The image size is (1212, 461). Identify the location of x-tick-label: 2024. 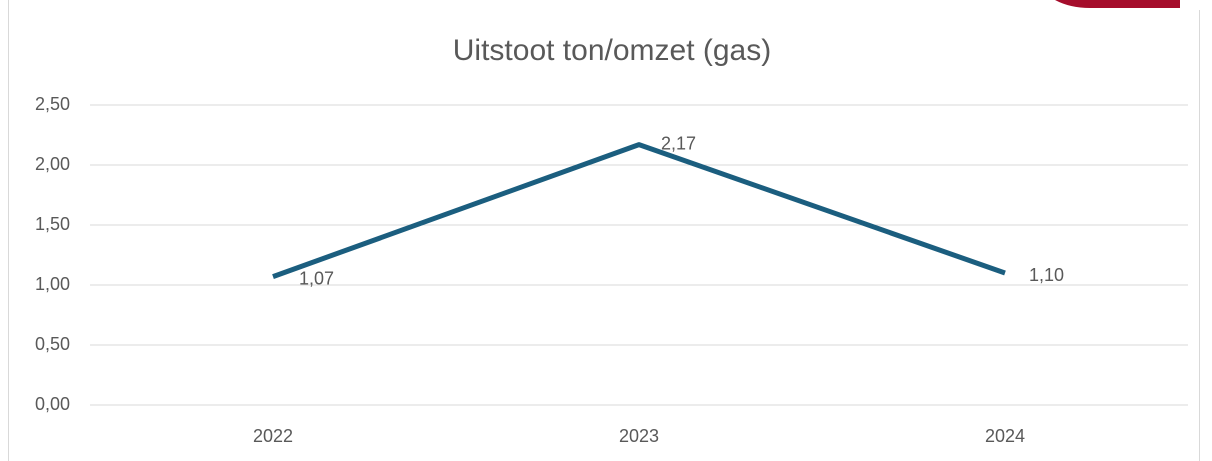
(1005, 436).